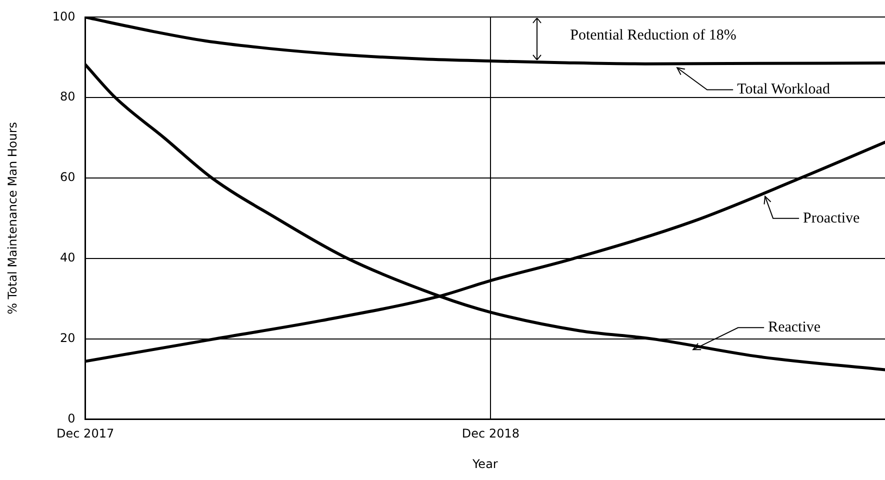 This screenshot has width=885, height=480. Describe the element at coordinates (68, 177) in the screenshot. I see `y-tick-label: 60` at that location.